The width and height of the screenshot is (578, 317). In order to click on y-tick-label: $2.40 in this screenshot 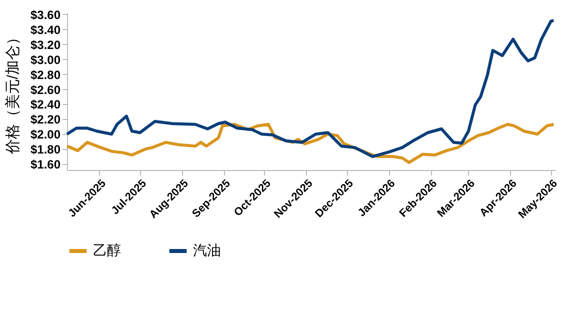, I will do `click(45, 105)`.